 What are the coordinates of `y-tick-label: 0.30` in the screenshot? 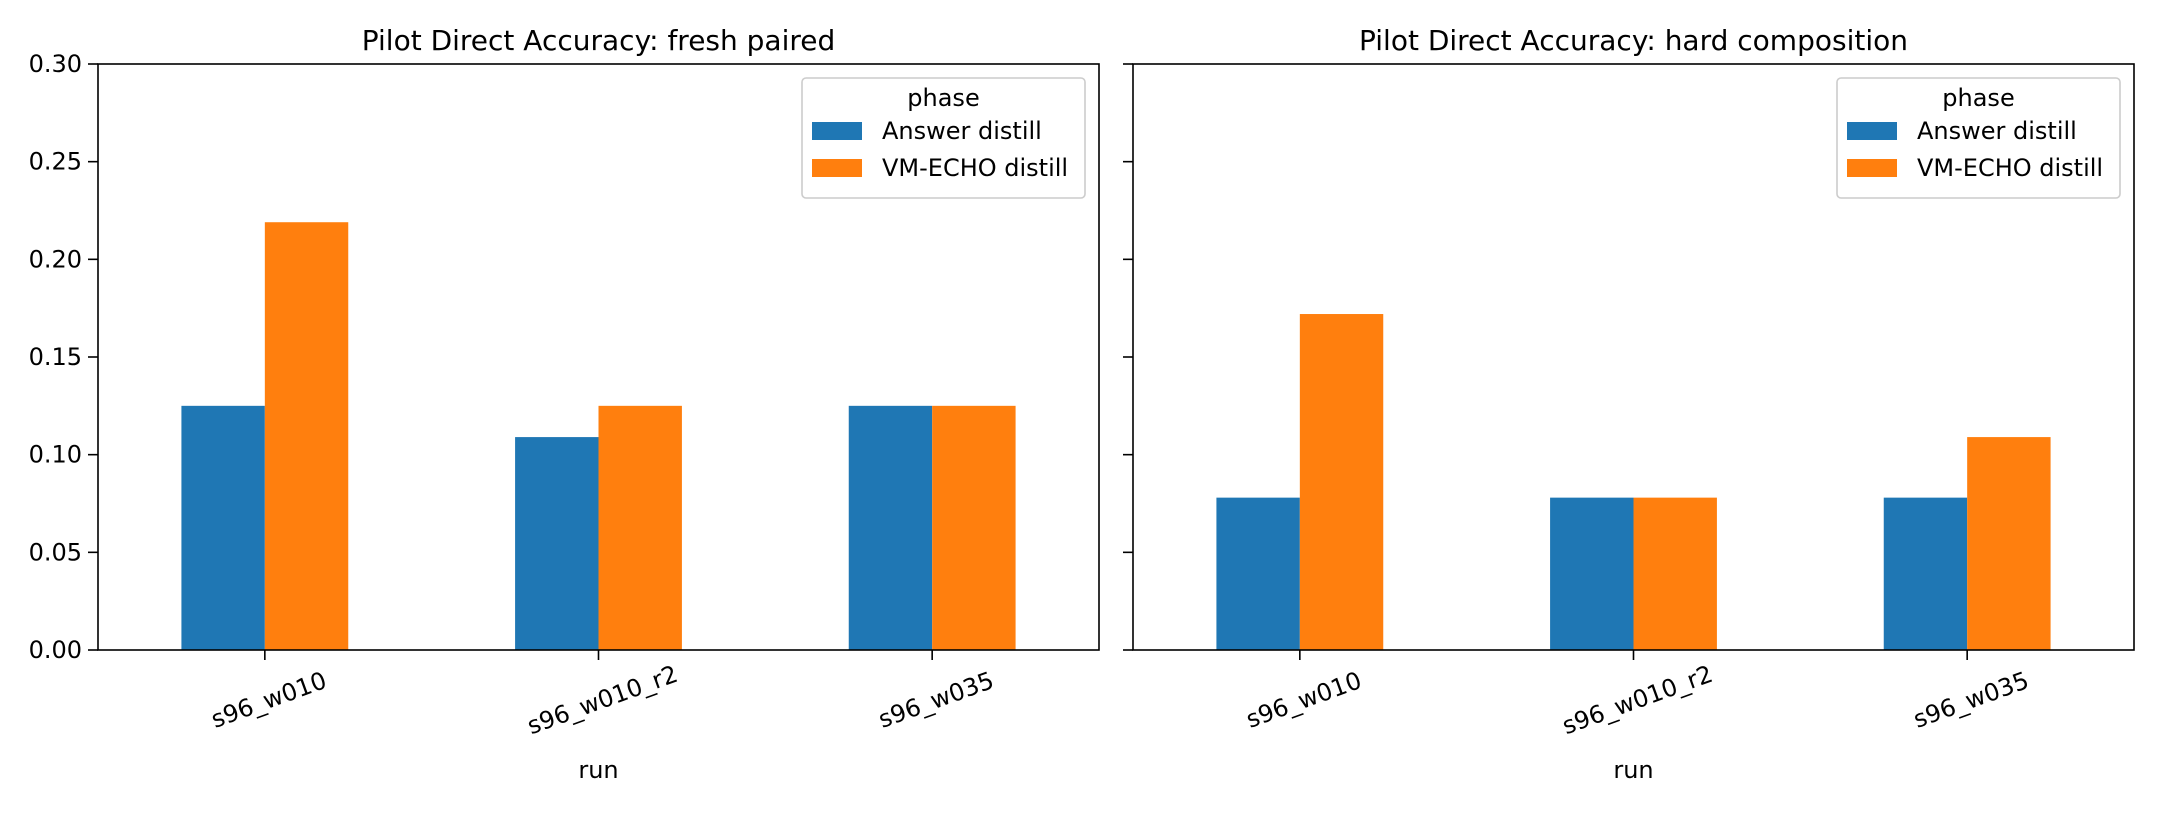 It's located at (55, 64).